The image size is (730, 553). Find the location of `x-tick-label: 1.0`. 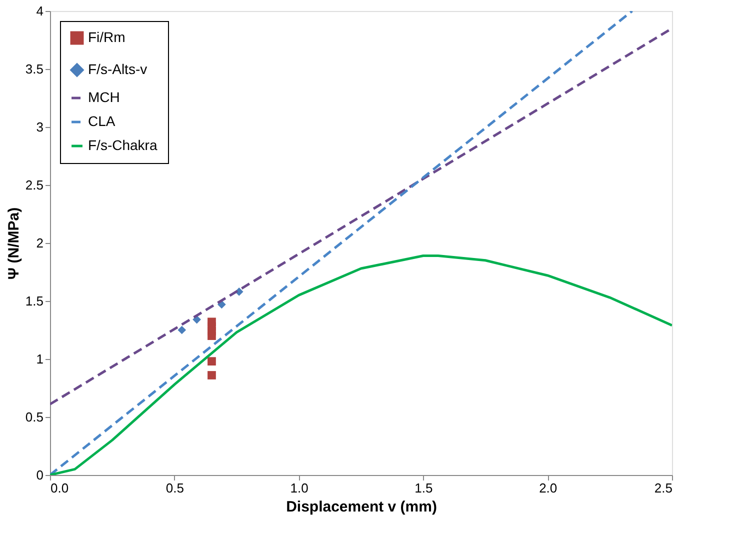

x-tick-label: 1.0 is located at coordinates (299, 488).